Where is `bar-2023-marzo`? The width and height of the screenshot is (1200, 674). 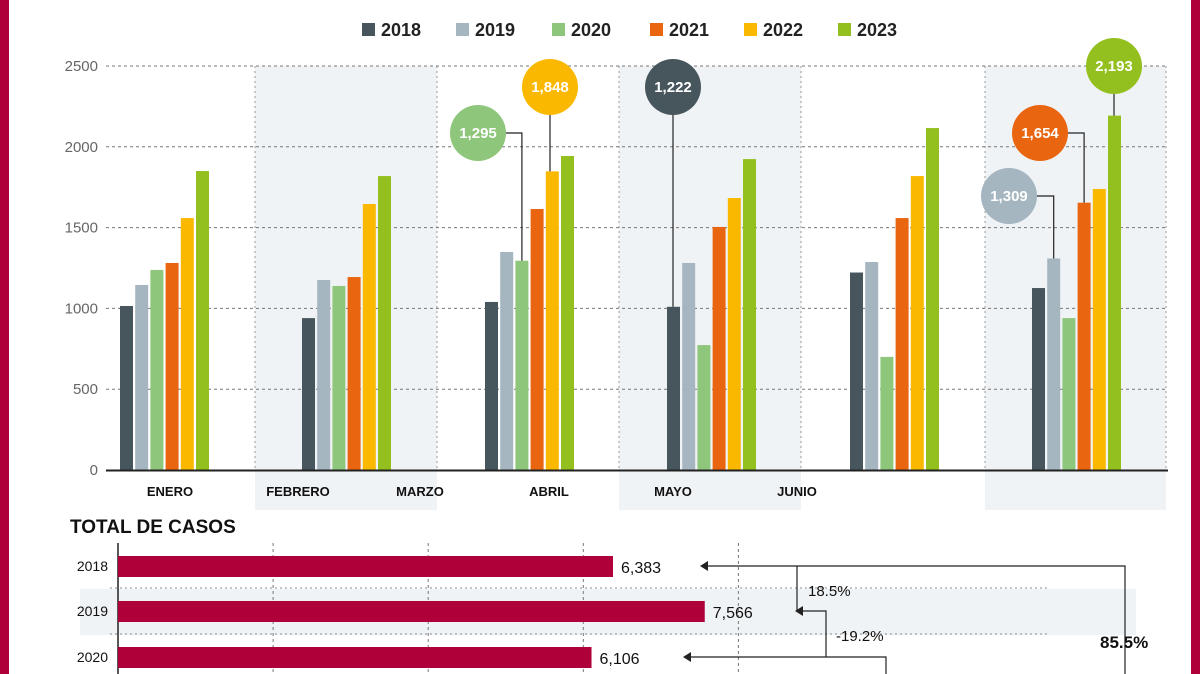
bar-2023-marzo is located at coordinates (567, 313).